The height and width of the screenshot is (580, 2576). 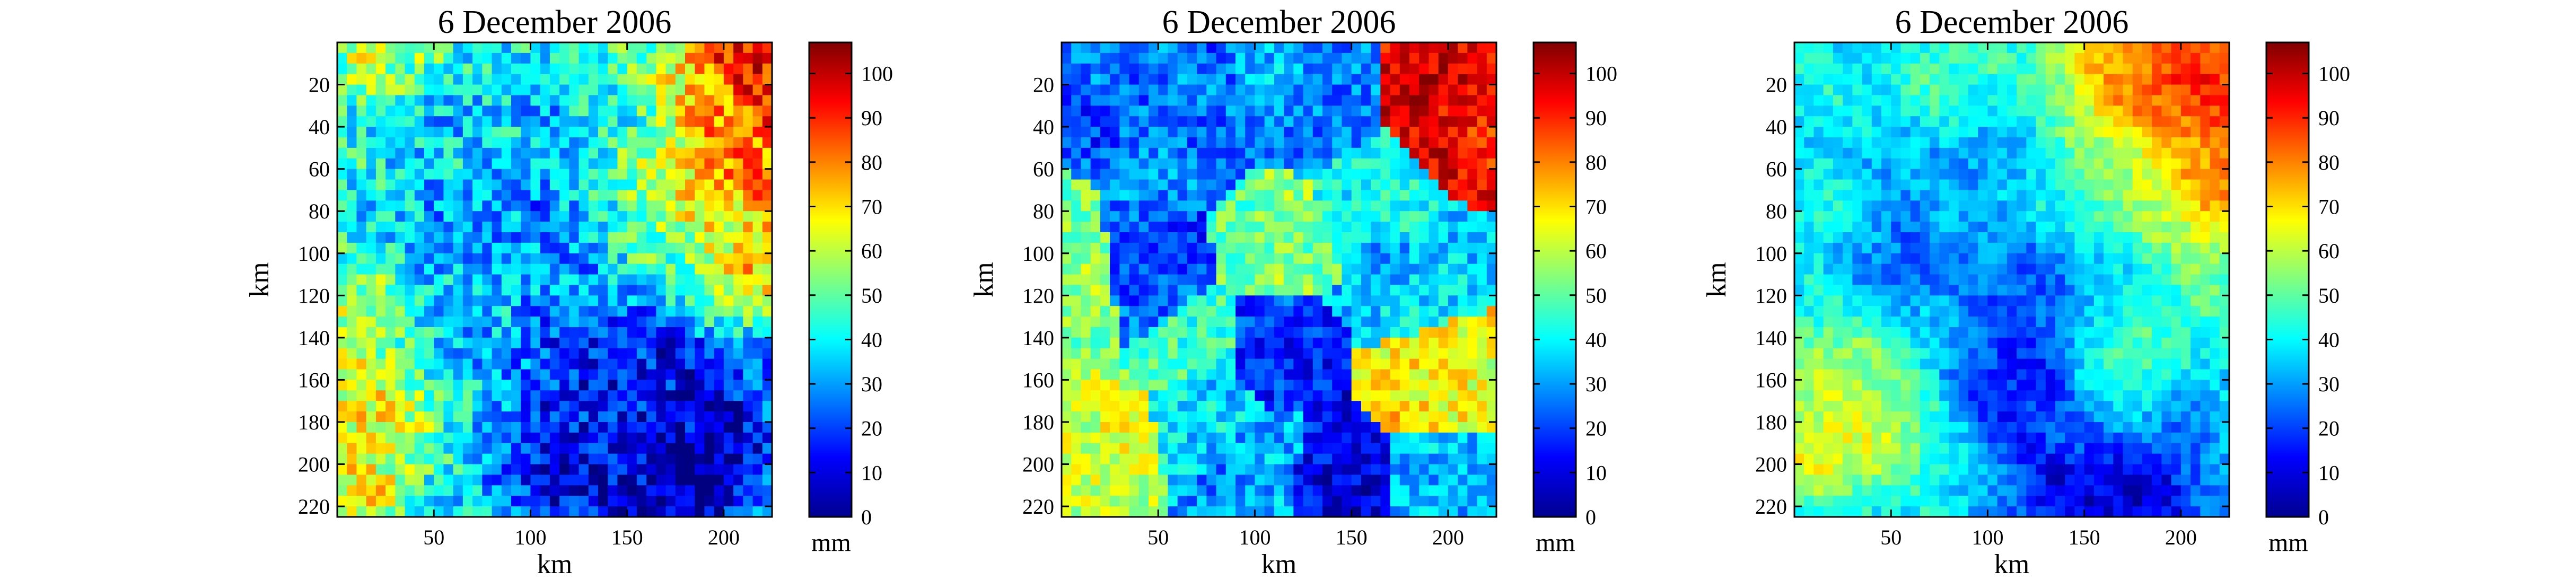 I want to click on heatmap-cells, so click(x=2012, y=279).